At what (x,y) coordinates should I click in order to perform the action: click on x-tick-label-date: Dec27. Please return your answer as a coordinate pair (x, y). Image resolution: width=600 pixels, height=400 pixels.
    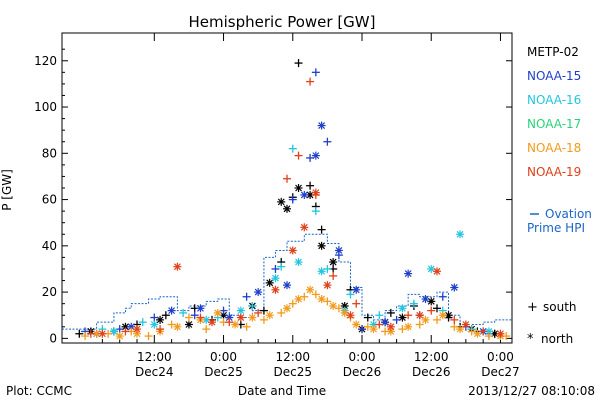
    Looking at the image, I should click on (500, 372).